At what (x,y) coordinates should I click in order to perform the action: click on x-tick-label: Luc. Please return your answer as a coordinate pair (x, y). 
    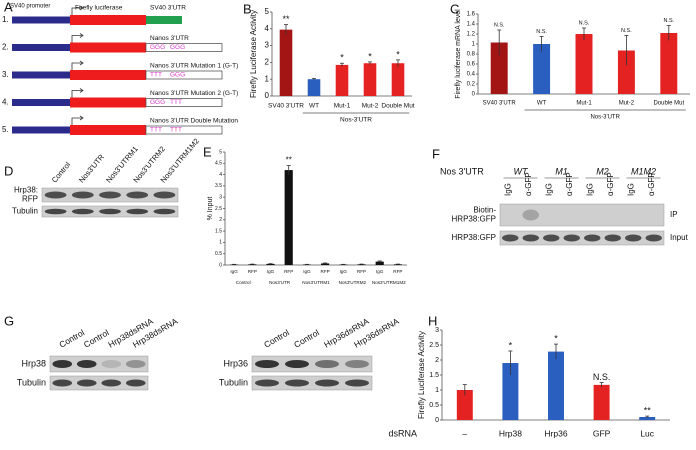
    Looking at the image, I should click on (647, 433).